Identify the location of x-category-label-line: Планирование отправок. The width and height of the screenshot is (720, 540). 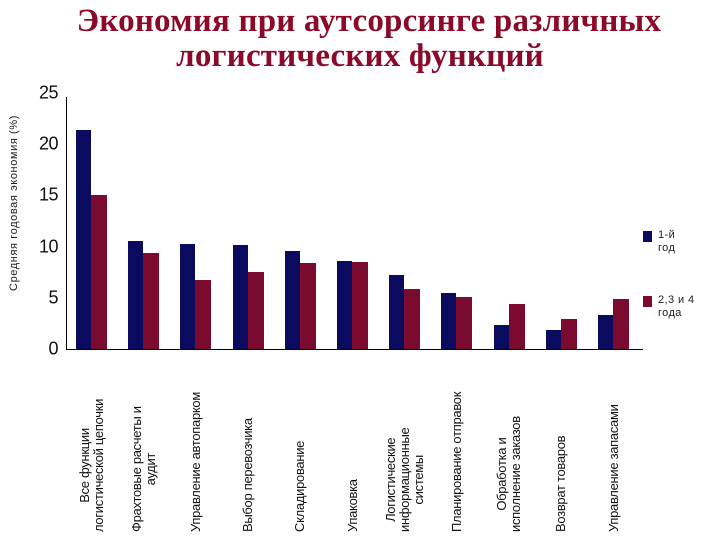
(456, 461).